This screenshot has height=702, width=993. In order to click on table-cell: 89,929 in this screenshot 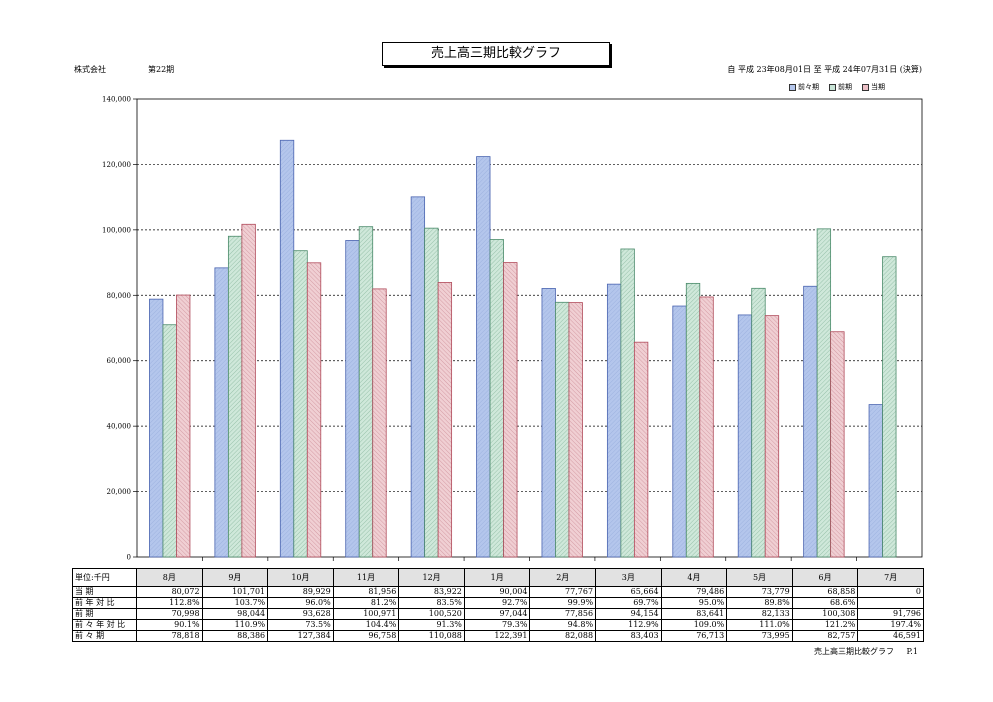, I will do `click(300, 592)`.